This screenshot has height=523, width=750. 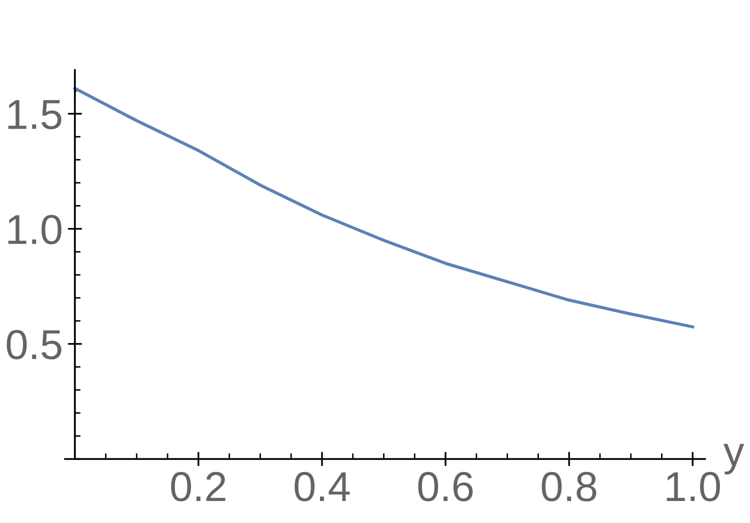 I want to click on x-axis-title: y, so click(x=733, y=459).